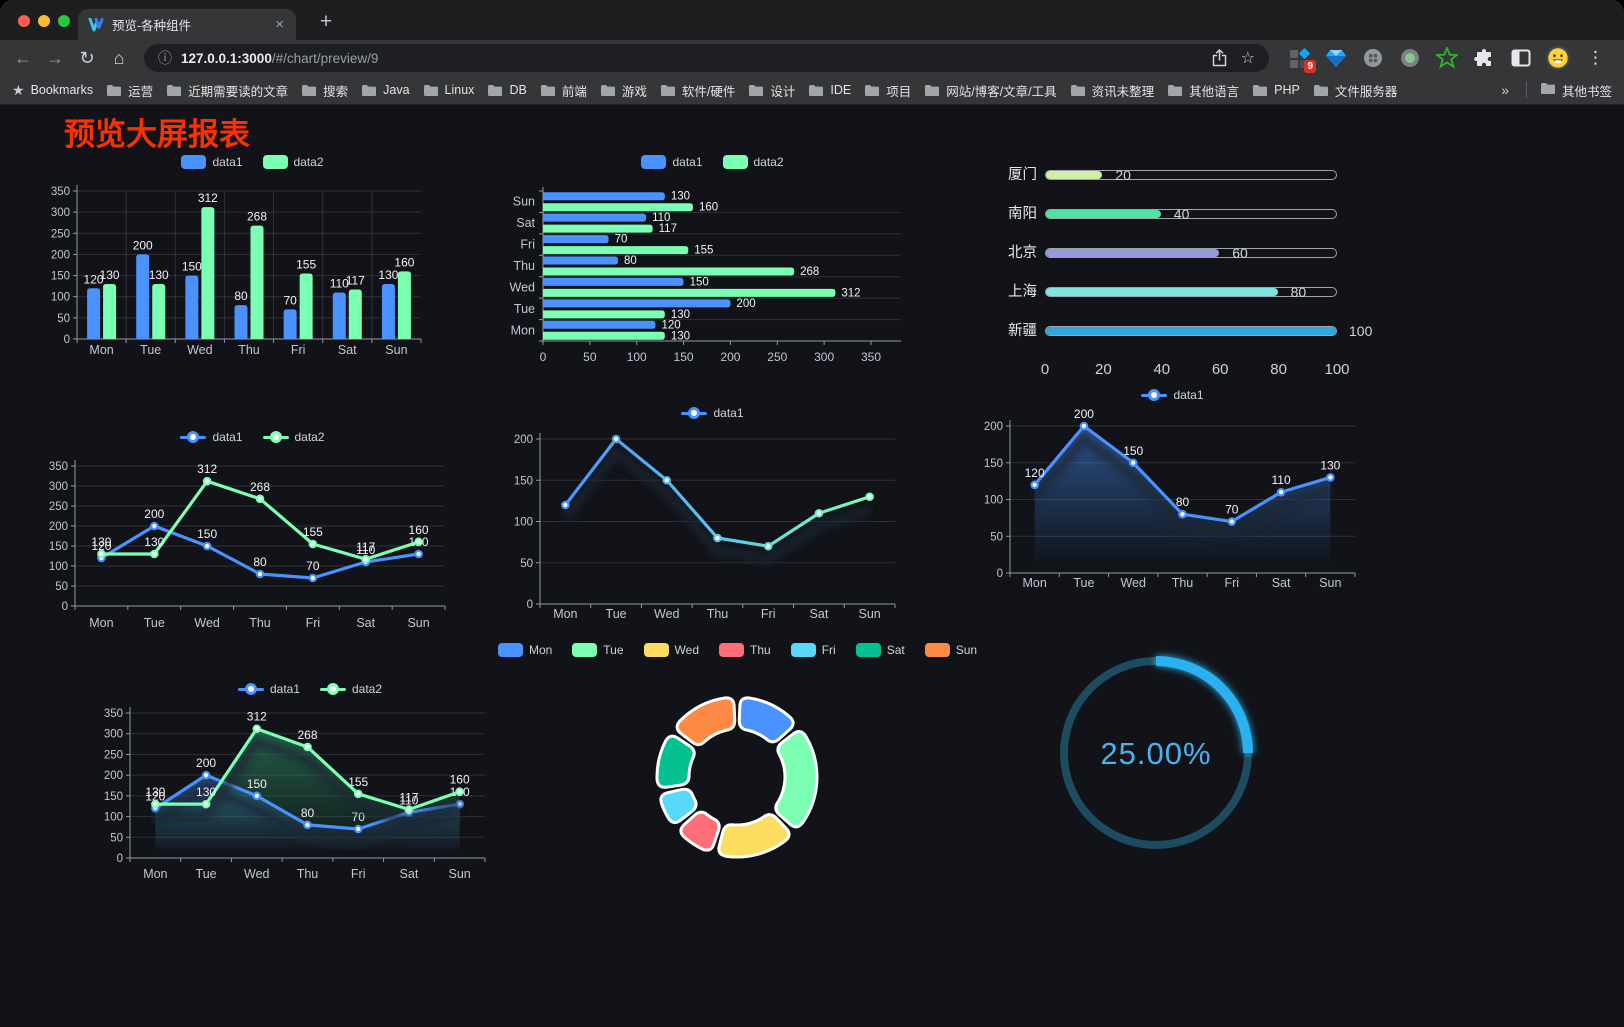 This screenshot has height=1027, width=1624. What do you see at coordinates (87, 58) in the screenshot?
I see `reload-button: ↻` at bounding box center [87, 58].